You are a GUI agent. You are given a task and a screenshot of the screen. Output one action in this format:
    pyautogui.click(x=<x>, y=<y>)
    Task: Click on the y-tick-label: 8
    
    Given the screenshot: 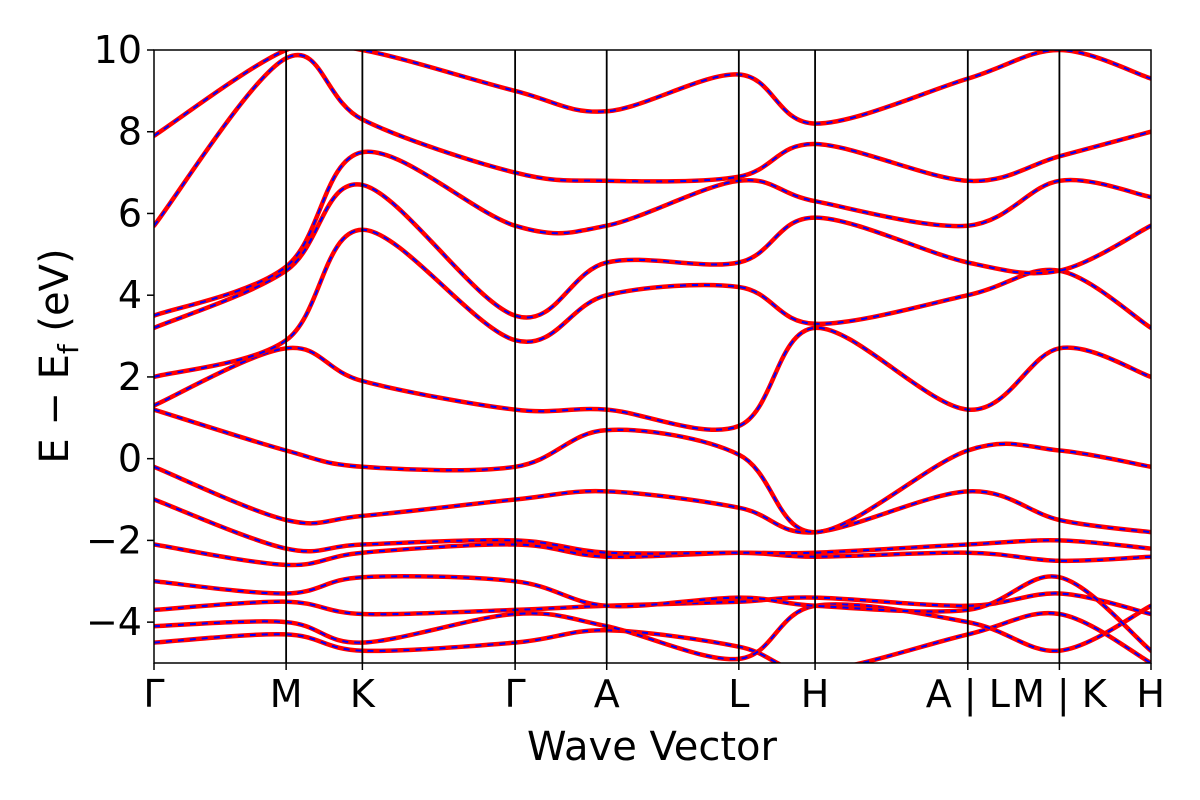 What is the action you would take?
    pyautogui.click(x=130, y=132)
    